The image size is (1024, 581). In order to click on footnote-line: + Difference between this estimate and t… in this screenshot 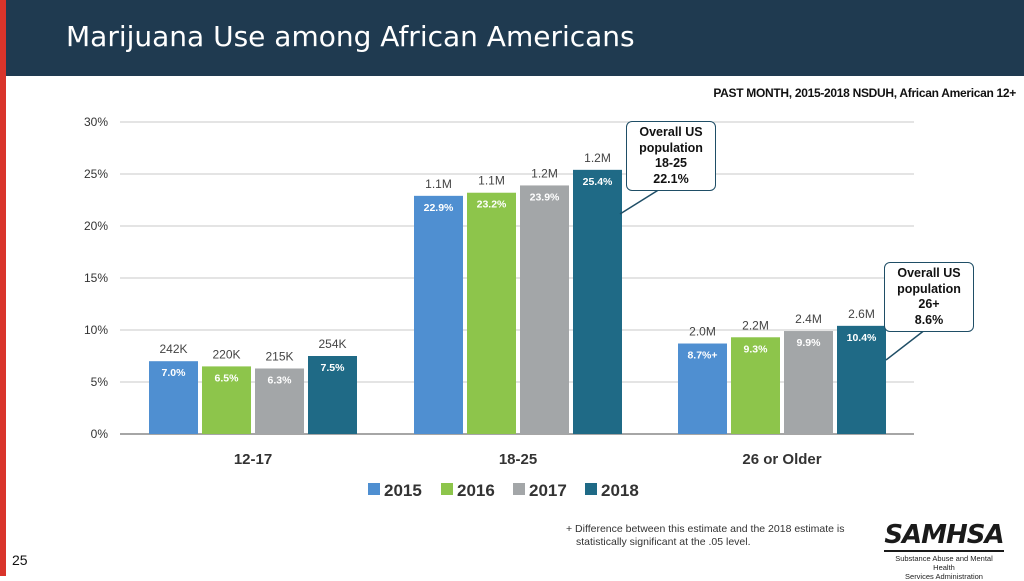, I will do `click(705, 529)`.